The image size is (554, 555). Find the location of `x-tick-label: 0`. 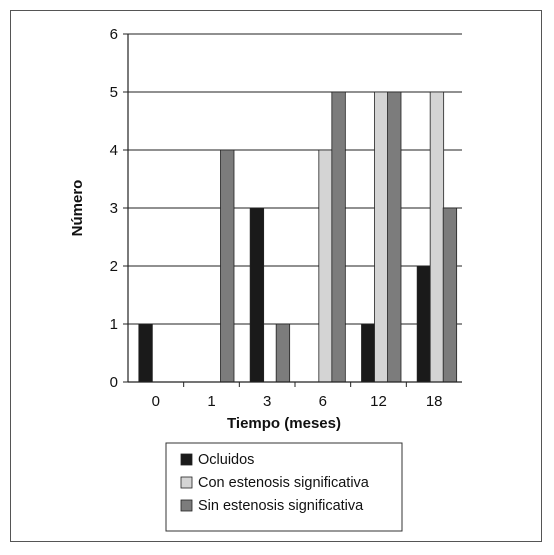

x-tick-label: 0 is located at coordinates (156, 401).